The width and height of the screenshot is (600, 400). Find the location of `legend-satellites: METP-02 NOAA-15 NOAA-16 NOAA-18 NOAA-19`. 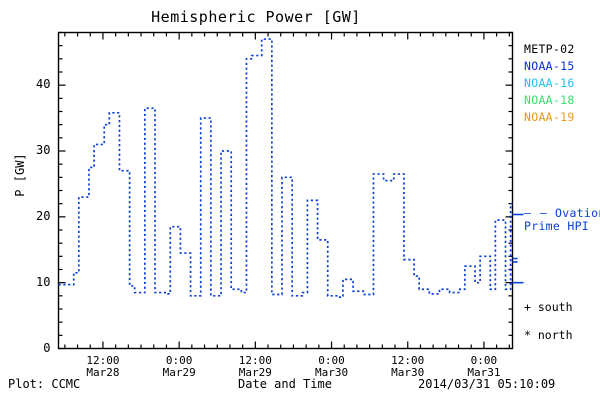

legend-satellites: METP-02 NOAA-15 NOAA-16 NOAA-18 NOAA-19 is located at coordinates (549, 83).